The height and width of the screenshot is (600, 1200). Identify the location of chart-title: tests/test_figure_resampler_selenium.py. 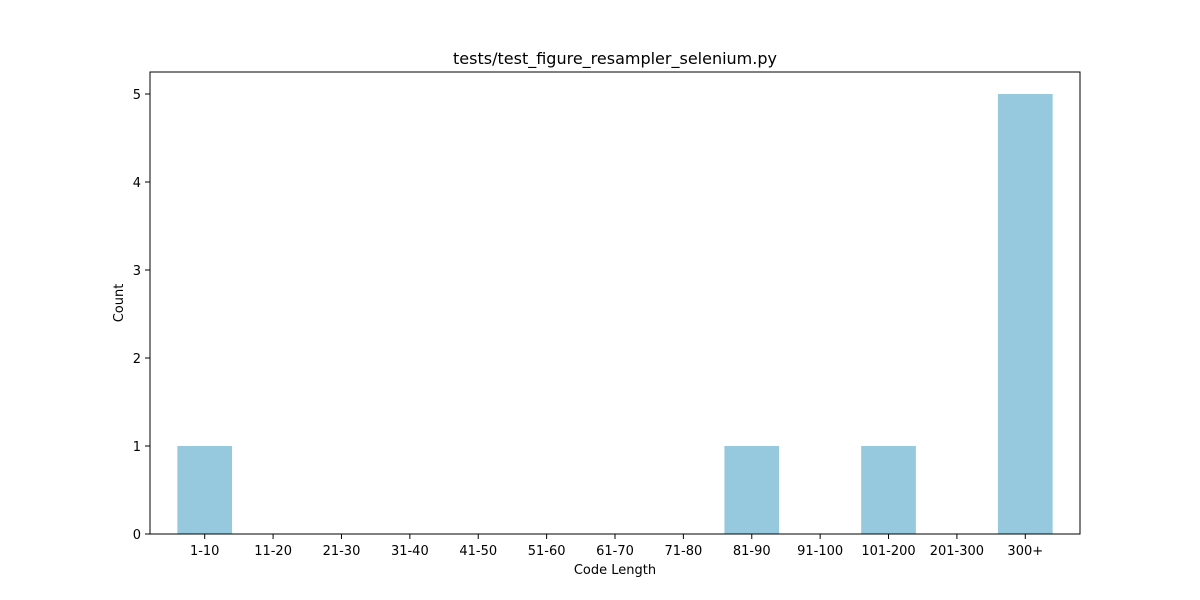
(615, 59).